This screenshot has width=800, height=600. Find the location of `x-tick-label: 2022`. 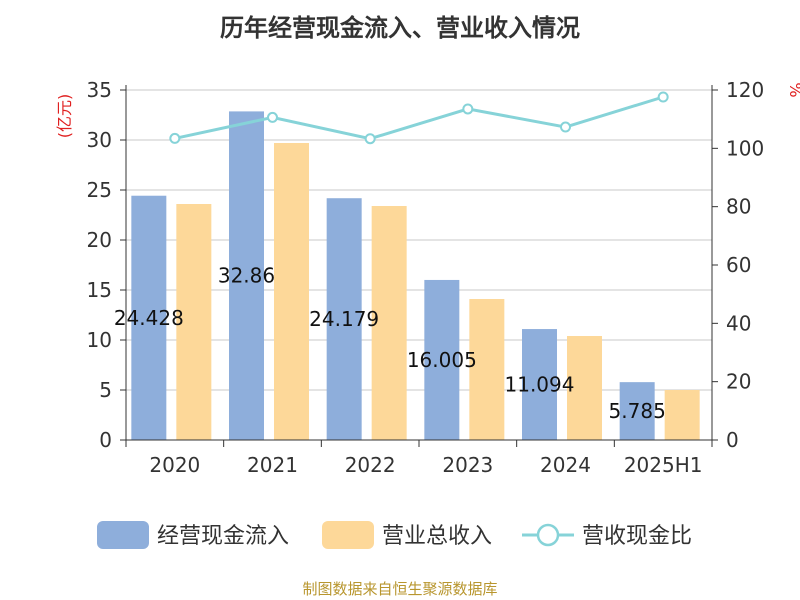

x-tick-label: 2022 is located at coordinates (370, 465).